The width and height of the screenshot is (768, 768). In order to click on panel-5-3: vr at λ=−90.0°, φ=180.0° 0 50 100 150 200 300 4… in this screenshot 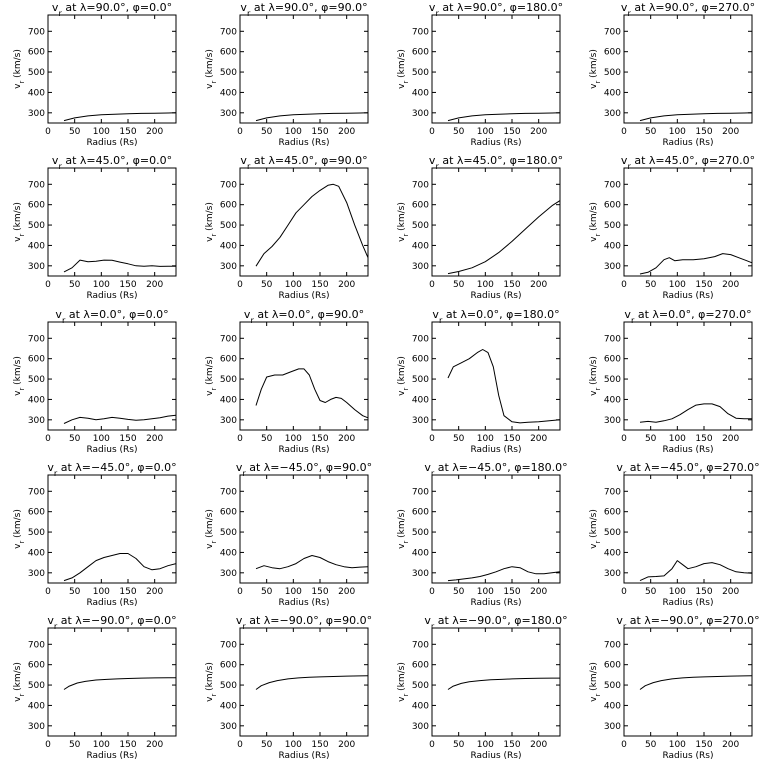, I will do `click(482, 687)`.